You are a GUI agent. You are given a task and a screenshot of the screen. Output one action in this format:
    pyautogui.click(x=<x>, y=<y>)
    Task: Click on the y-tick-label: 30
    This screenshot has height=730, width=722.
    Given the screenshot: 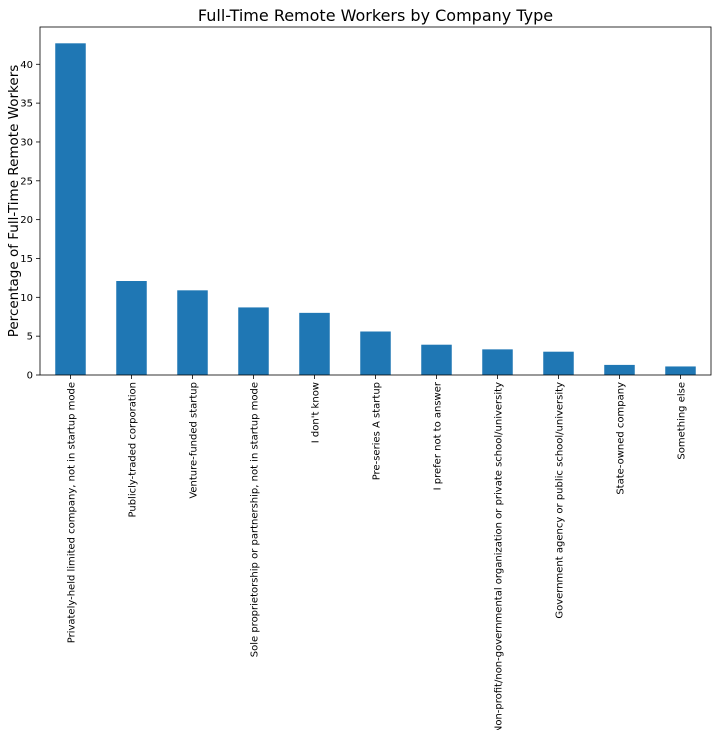 What is the action you would take?
    pyautogui.click(x=26, y=142)
    